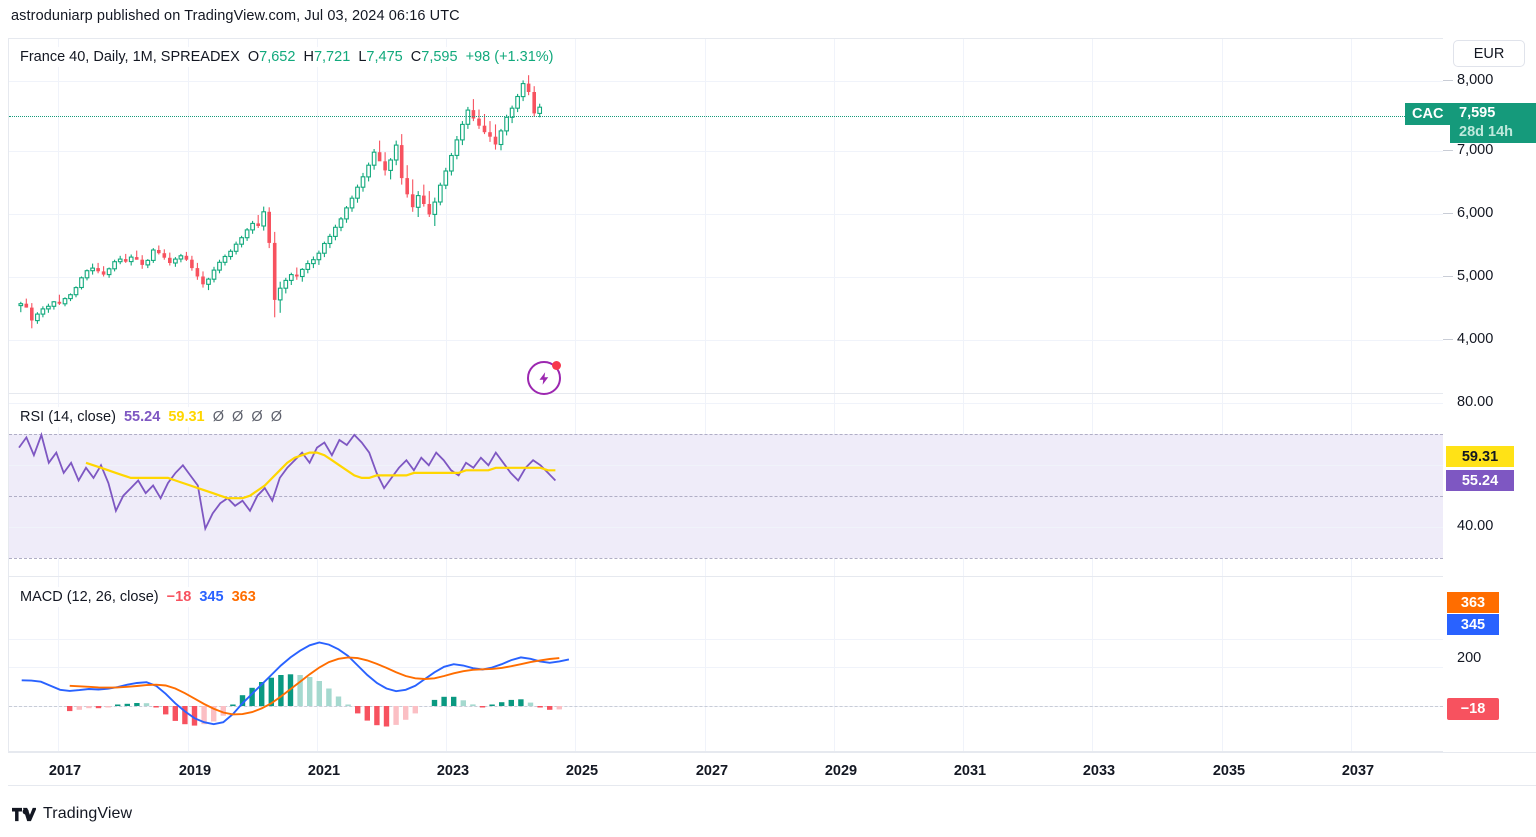 Image resolution: width=1536 pixels, height=837 pixels. What do you see at coordinates (1480, 456) in the screenshot?
I see `rsi-ma-price-tag: 59.31` at bounding box center [1480, 456].